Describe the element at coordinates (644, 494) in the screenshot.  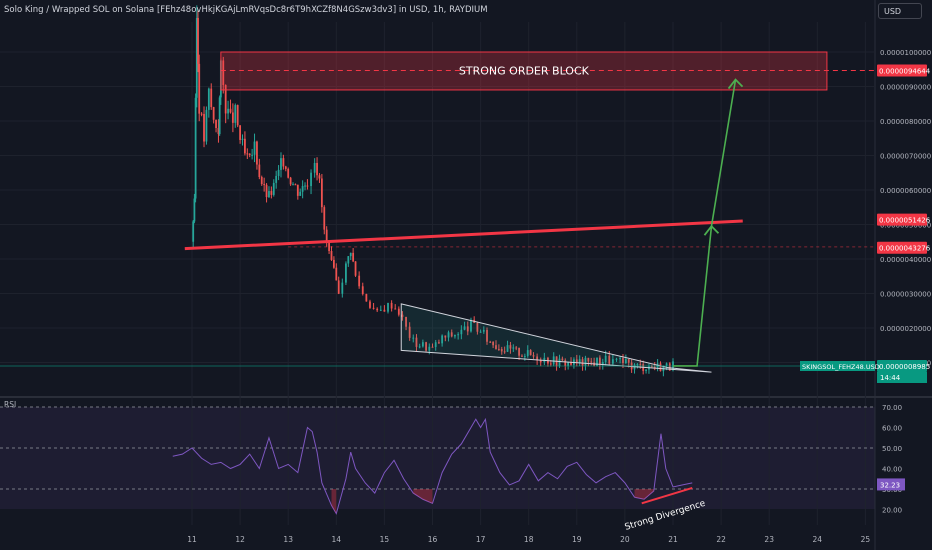
I see `rsi-oversold-fill` at that location.